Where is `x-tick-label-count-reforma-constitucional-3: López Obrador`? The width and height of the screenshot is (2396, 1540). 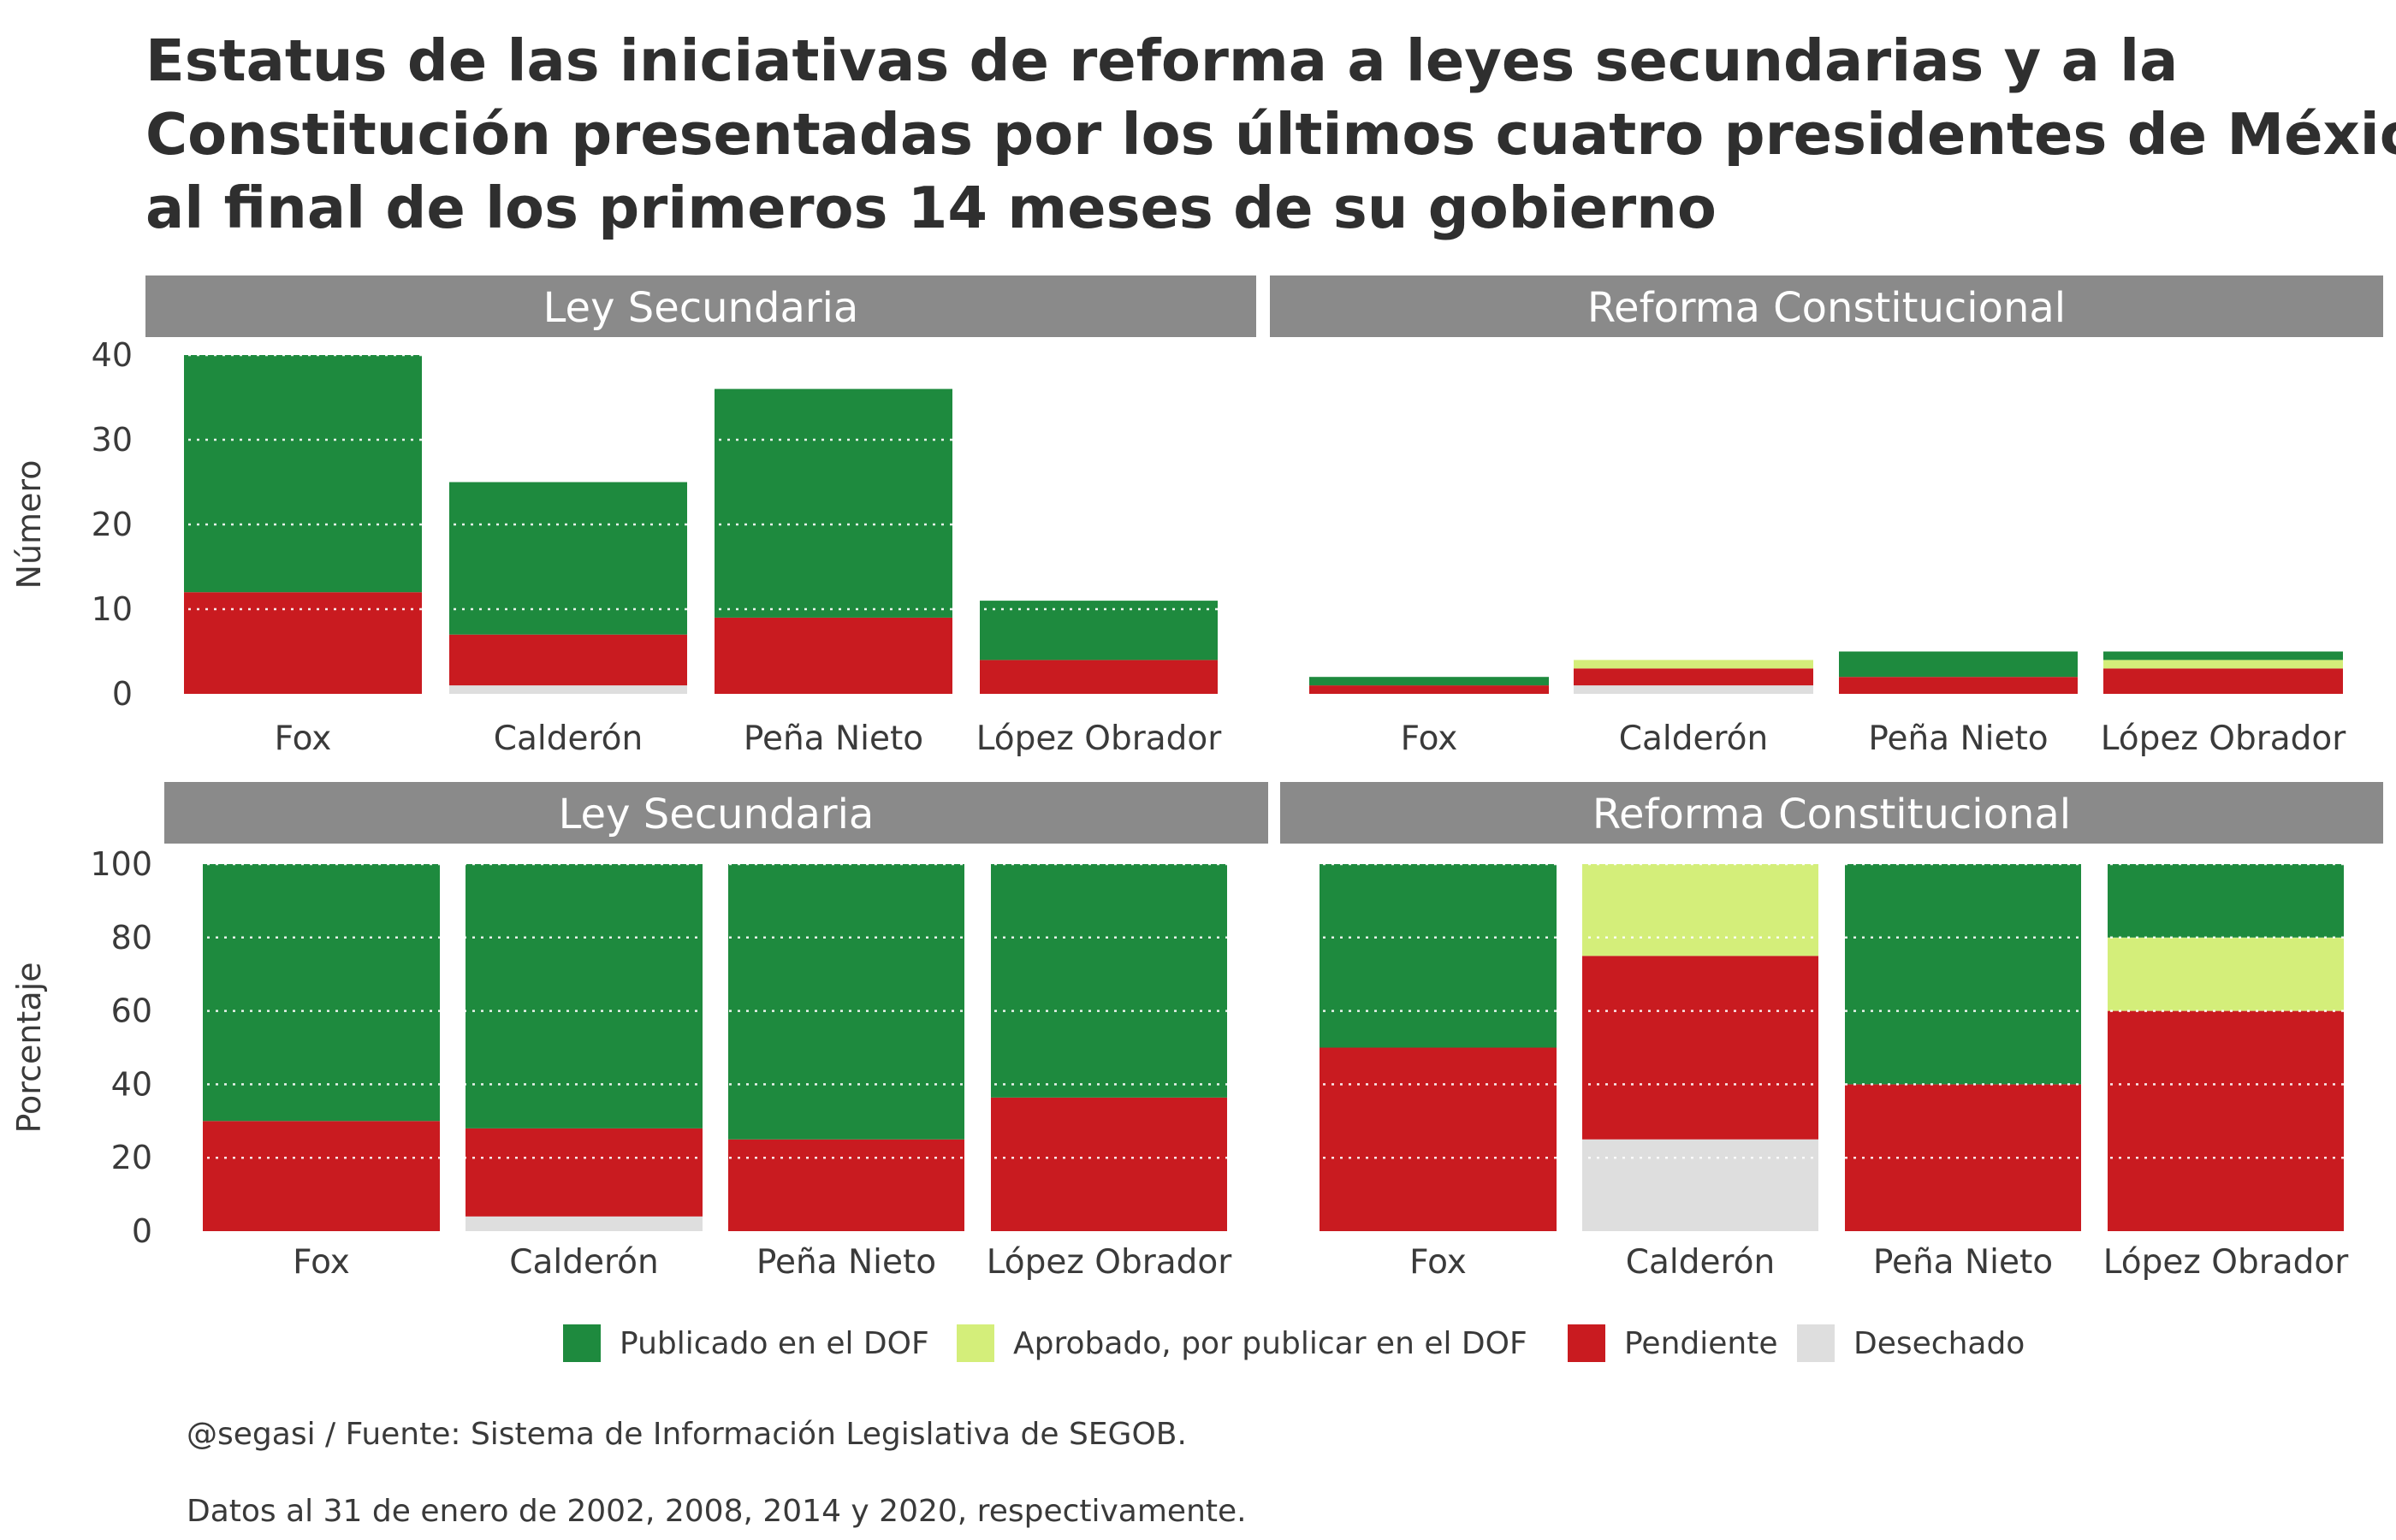 x-tick-label-count-reforma-constitucional-3: López Obrador is located at coordinates (2224, 739).